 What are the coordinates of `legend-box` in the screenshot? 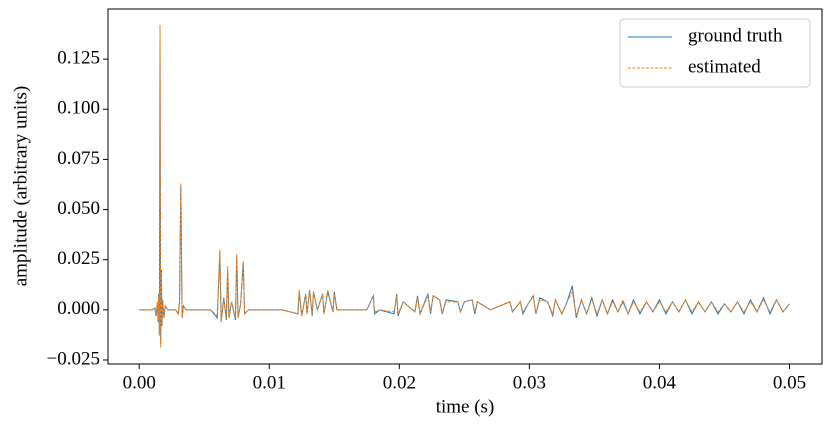 It's located at (715, 53).